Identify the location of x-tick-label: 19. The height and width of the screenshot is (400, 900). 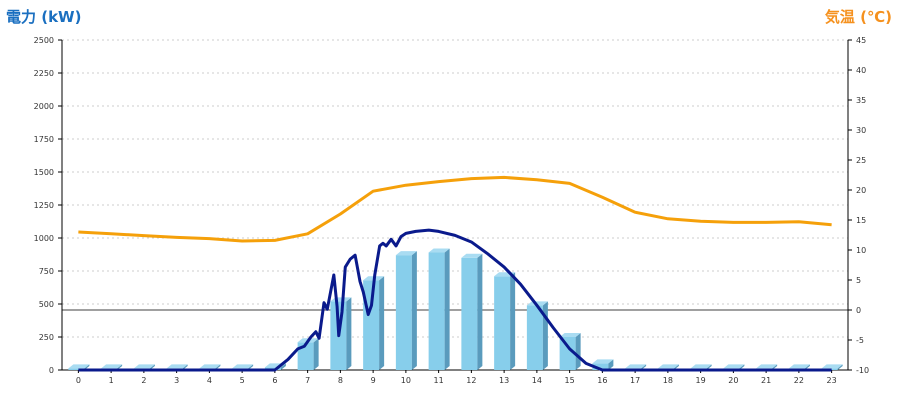
(701, 380).